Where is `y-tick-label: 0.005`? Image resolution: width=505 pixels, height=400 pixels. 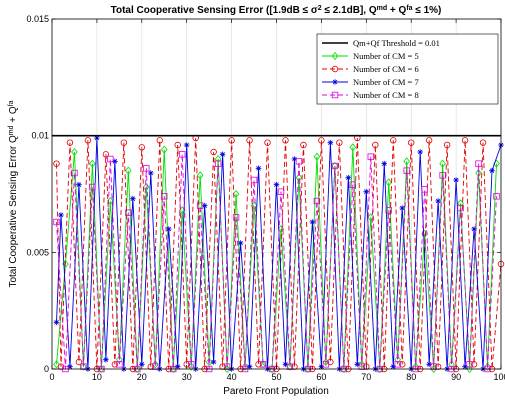
y-tick-label: 0.005 is located at coordinates (37, 252).